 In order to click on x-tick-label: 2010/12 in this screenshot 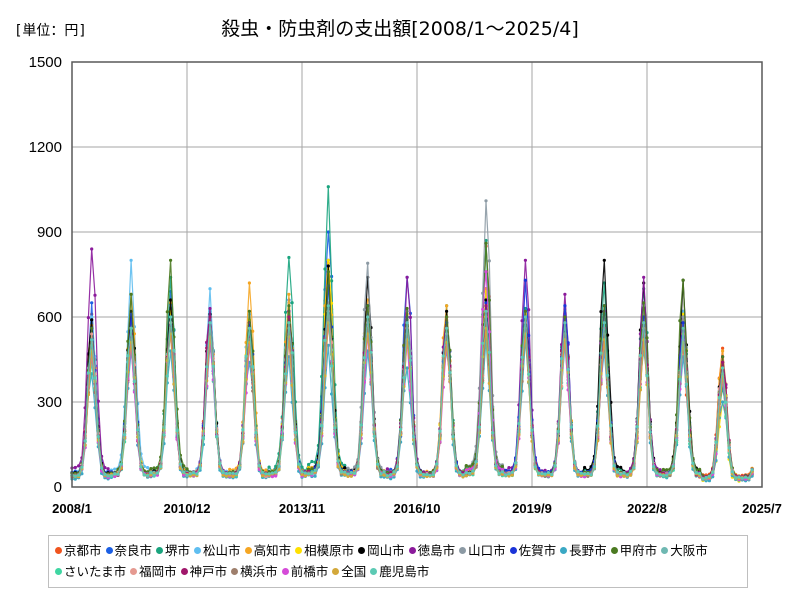, I will do `click(187, 508)`.